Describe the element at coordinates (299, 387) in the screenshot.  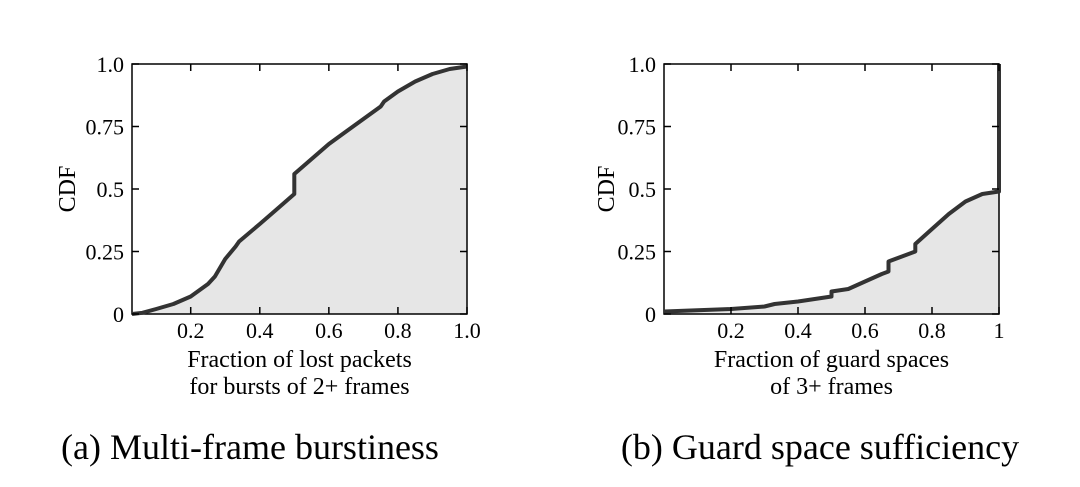
I see `x-axis-label-line: for bursts of 2+ frames` at that location.